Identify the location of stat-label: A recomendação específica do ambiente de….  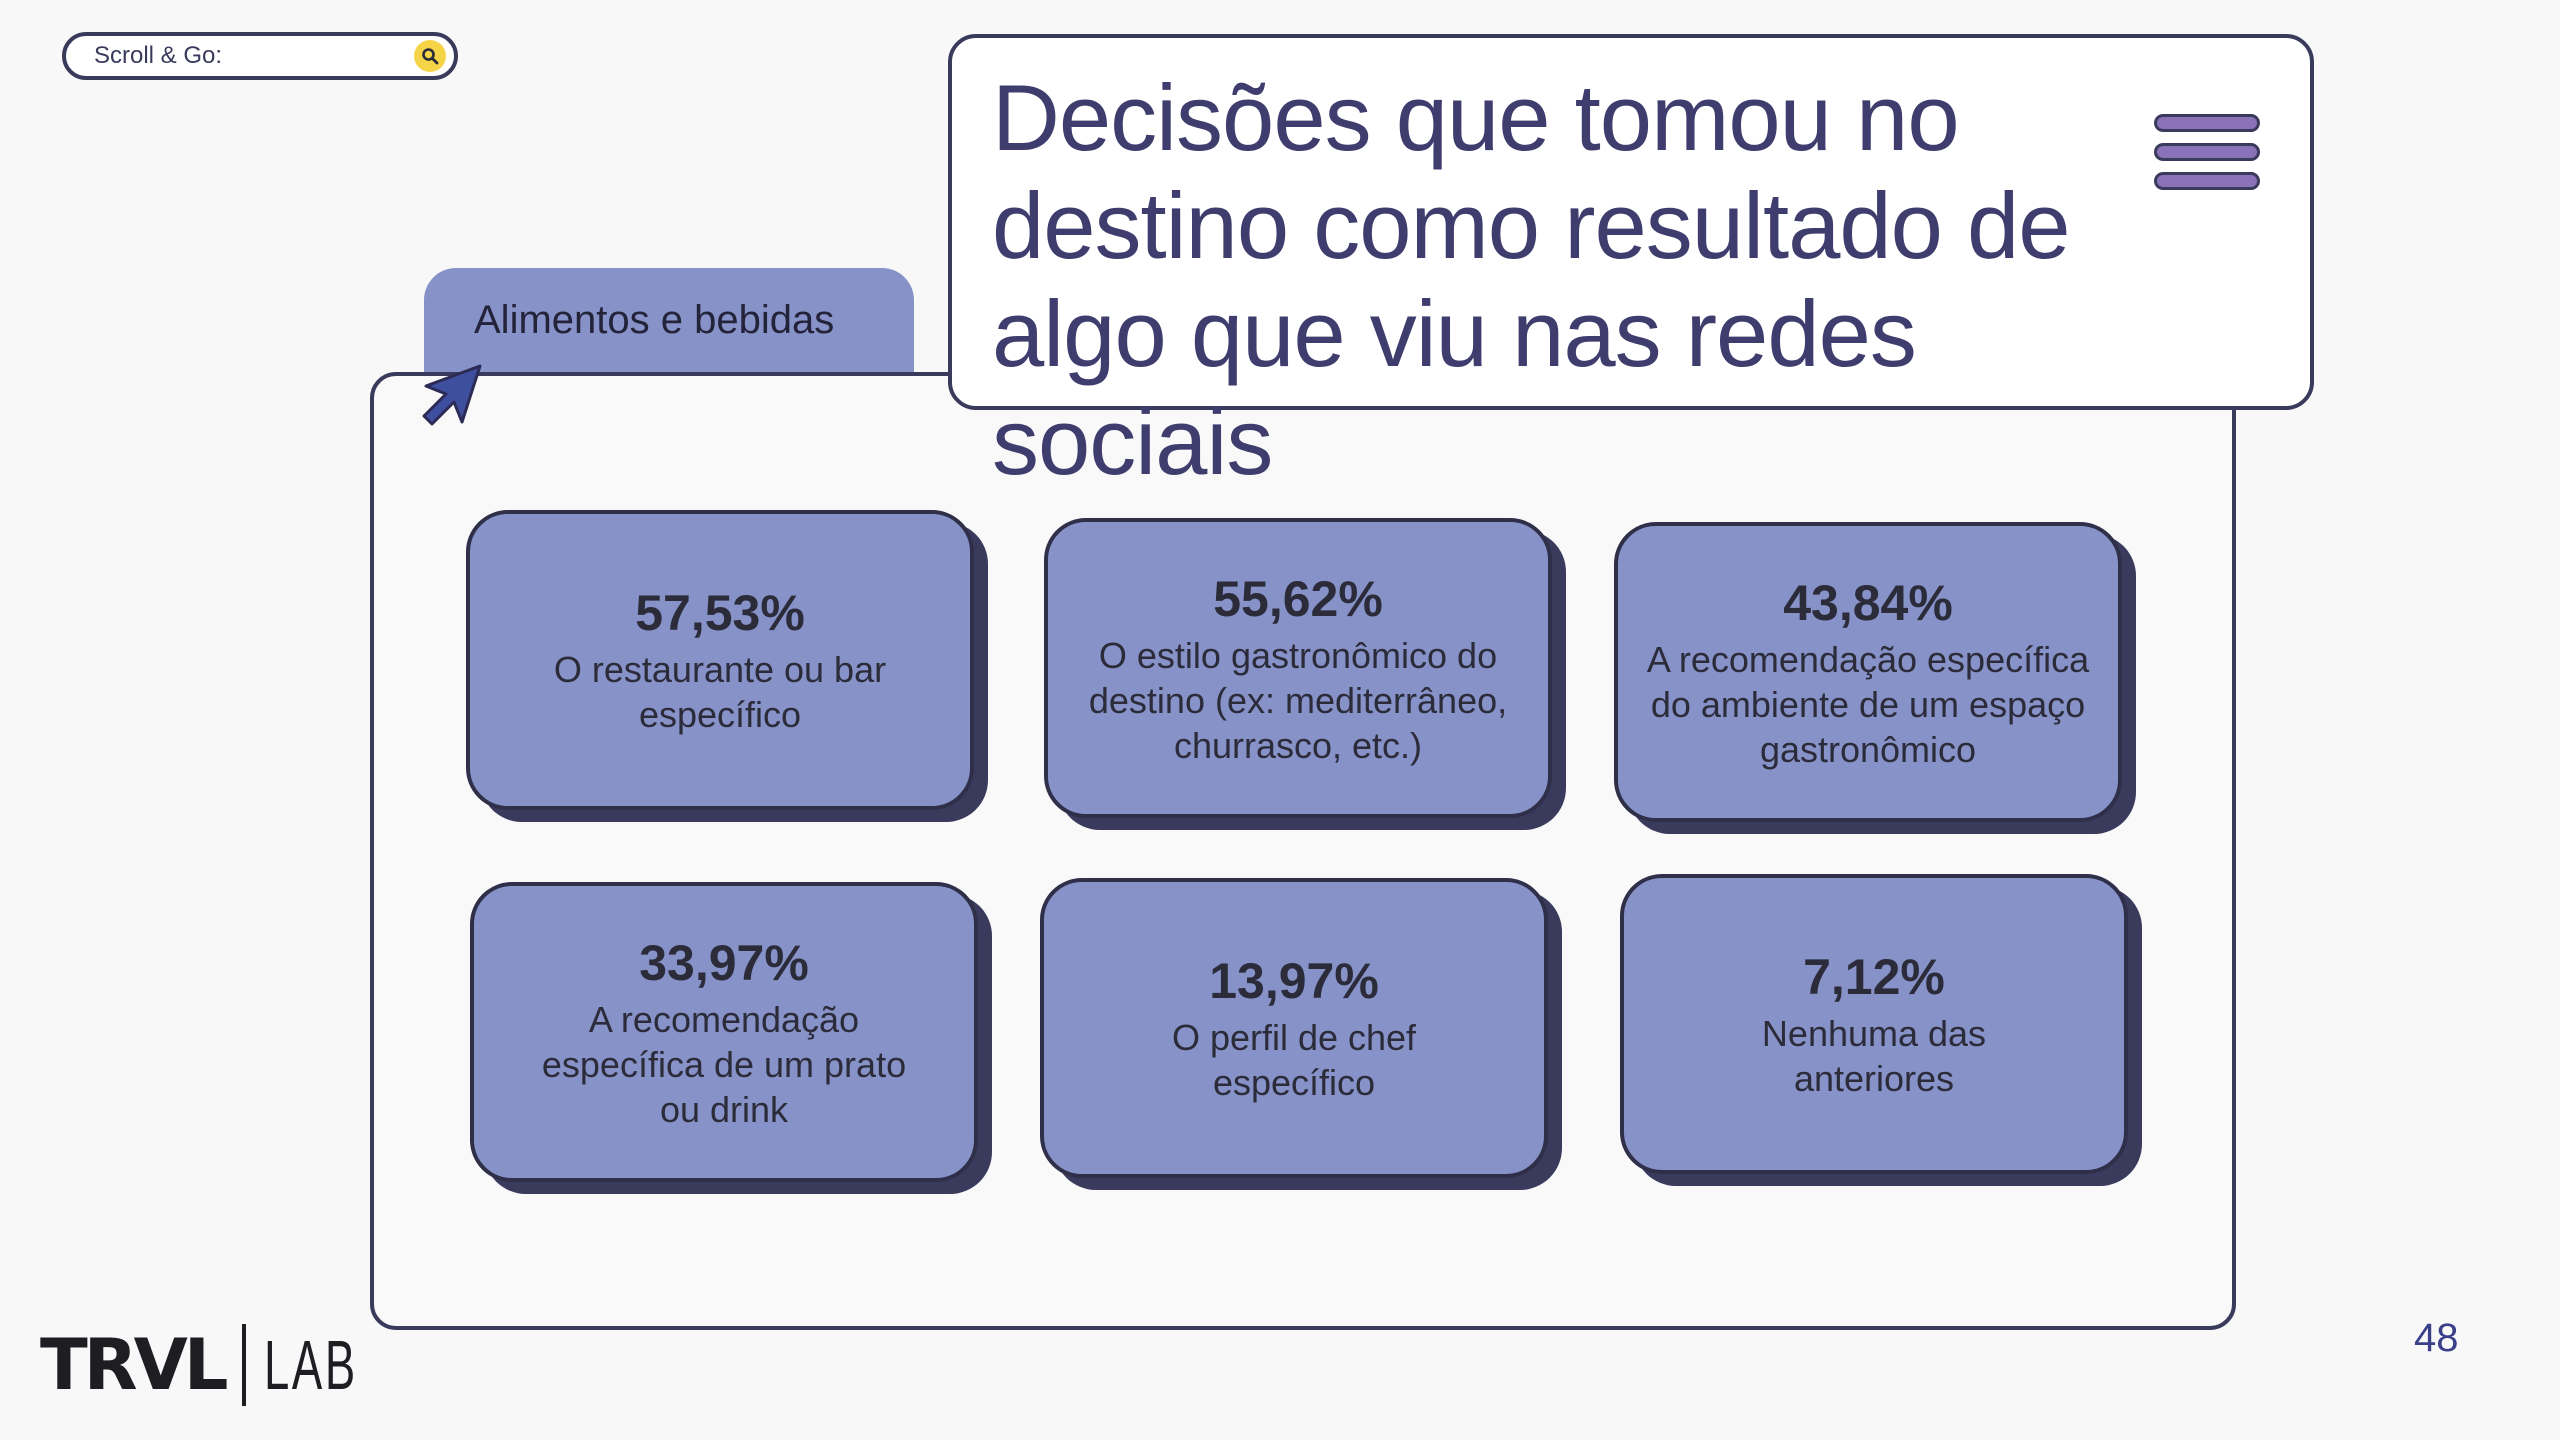
(1868, 704).